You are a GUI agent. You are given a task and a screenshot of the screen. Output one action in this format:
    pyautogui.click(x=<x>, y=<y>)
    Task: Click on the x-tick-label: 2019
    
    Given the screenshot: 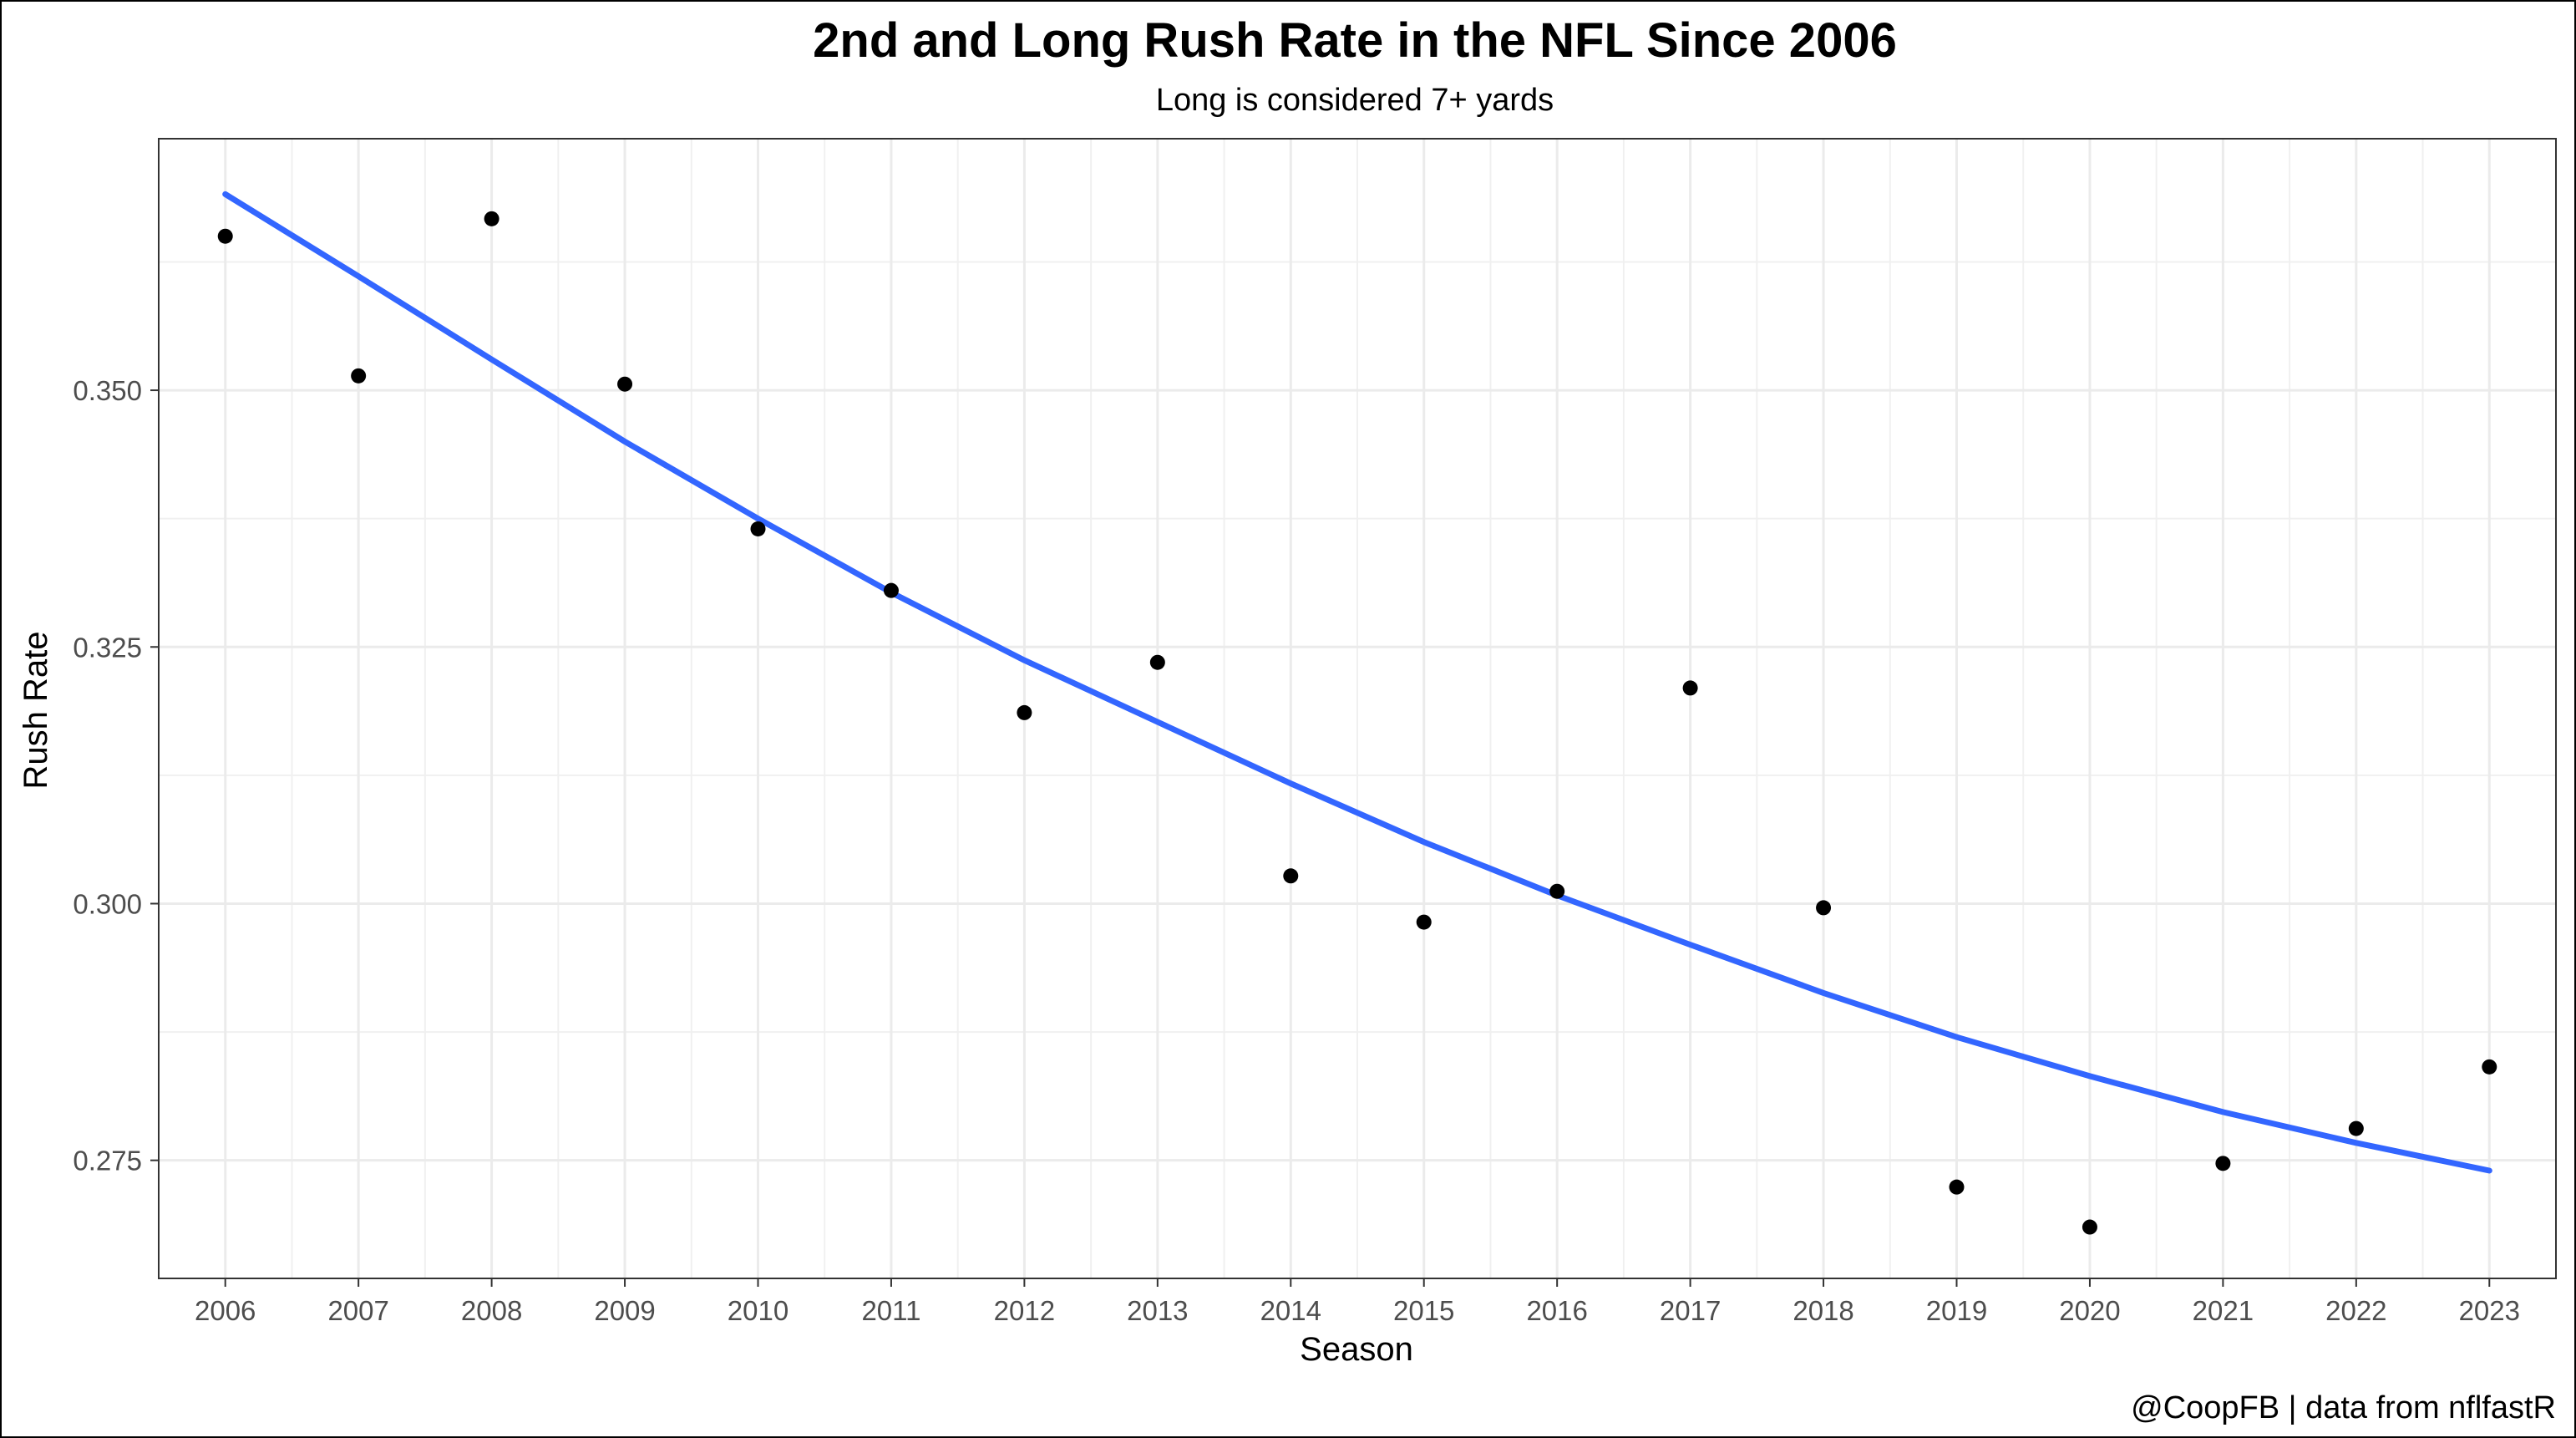 What is the action you would take?
    pyautogui.click(x=1957, y=1310)
    